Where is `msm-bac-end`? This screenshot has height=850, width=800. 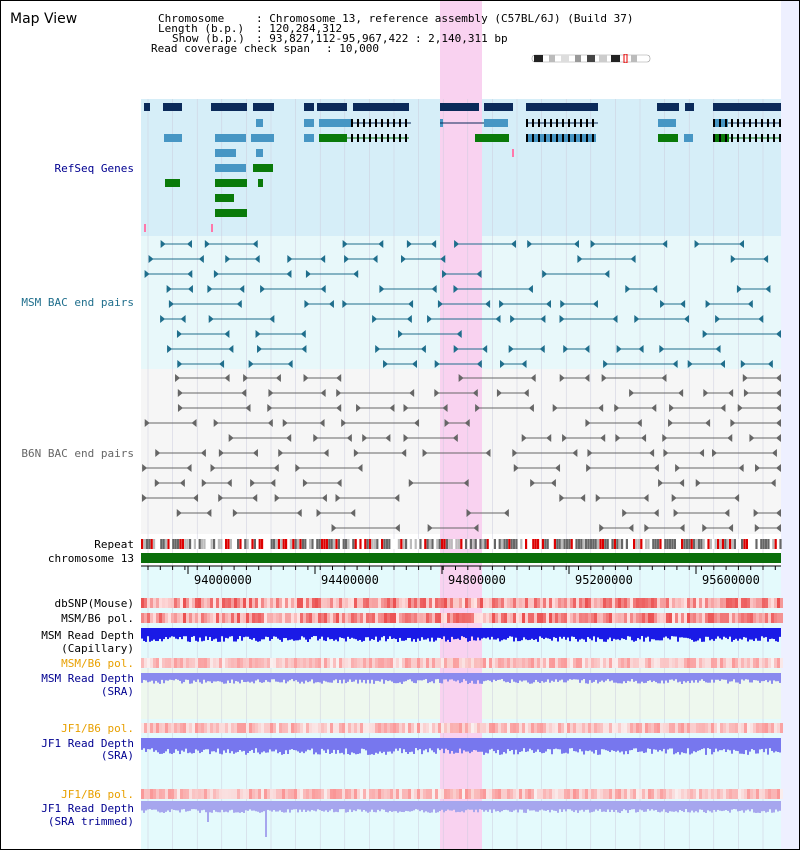
msm-bac-end is located at coordinates (675, 364).